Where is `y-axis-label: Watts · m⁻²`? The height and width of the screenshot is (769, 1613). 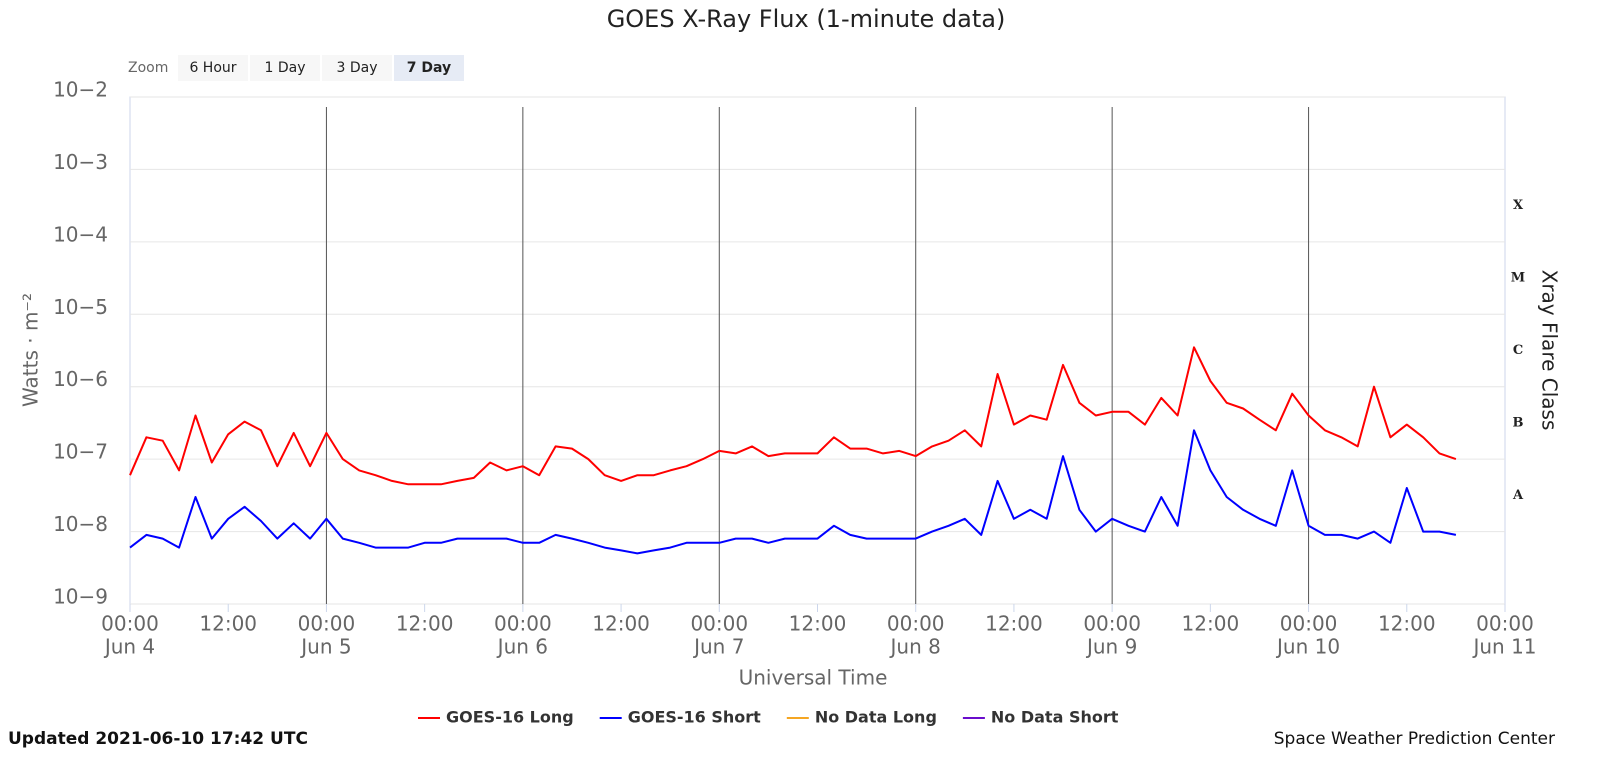
y-axis-label: Watts · m⁻² is located at coordinates (31, 350).